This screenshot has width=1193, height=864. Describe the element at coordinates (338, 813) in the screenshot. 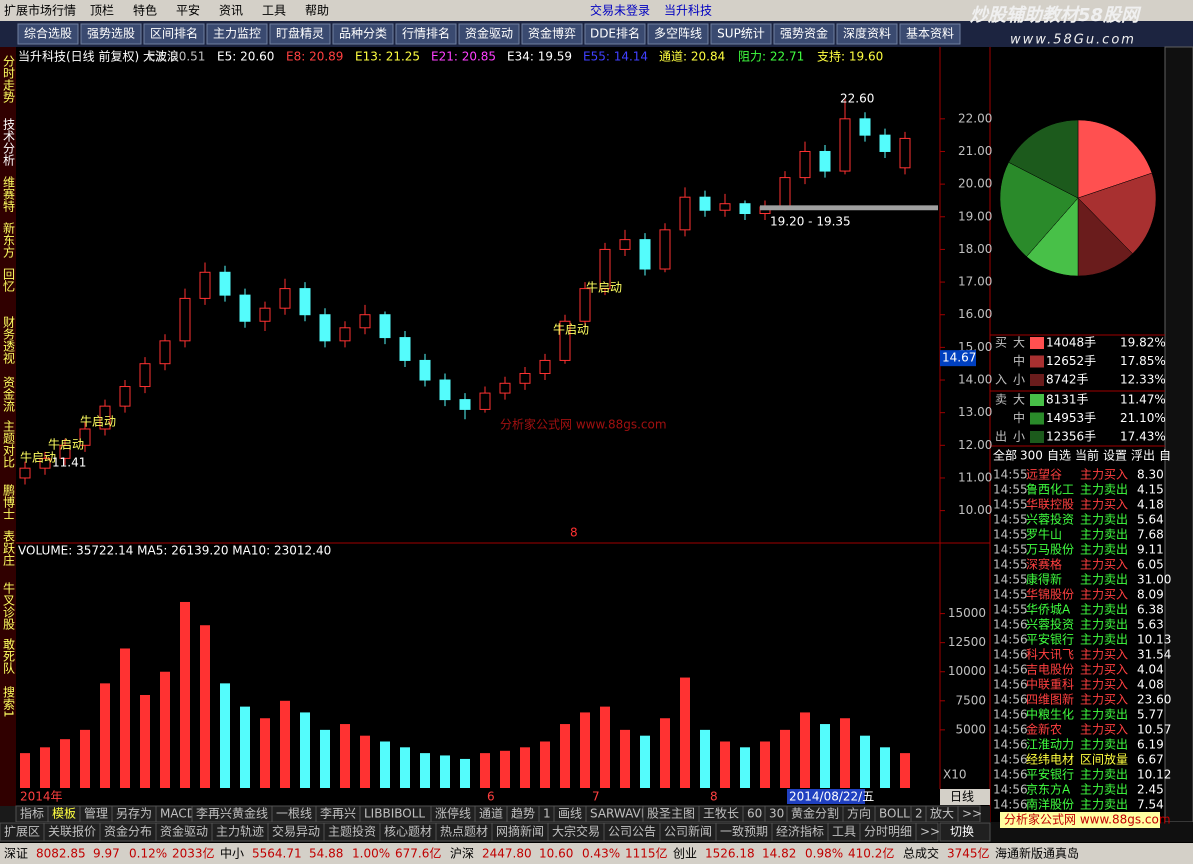

I see `tab-label: 李再兴` at that location.